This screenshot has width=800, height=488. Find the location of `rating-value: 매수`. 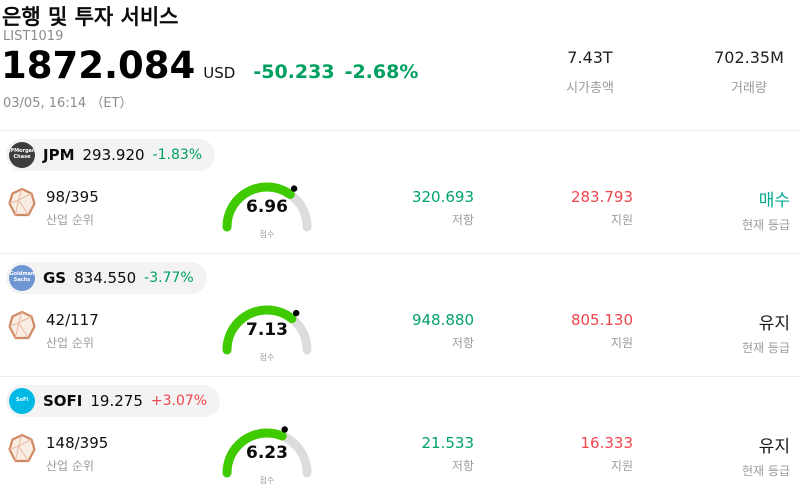

rating-value: 매수 is located at coordinates (774, 201).